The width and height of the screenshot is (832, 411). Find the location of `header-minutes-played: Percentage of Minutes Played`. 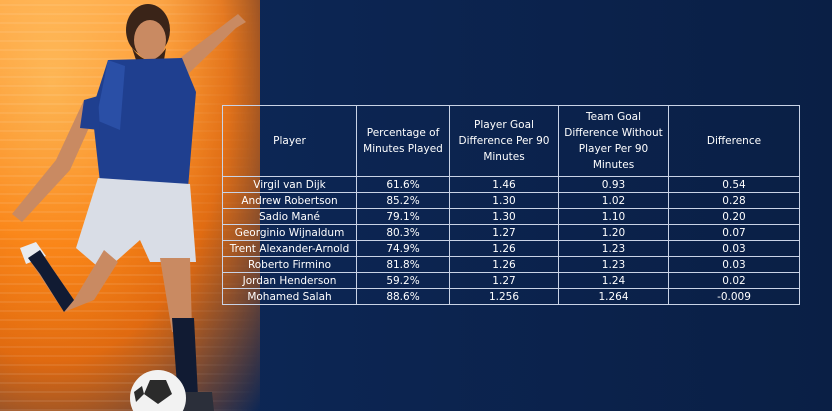

header-minutes-played: Percentage of Minutes Played is located at coordinates (403, 141).